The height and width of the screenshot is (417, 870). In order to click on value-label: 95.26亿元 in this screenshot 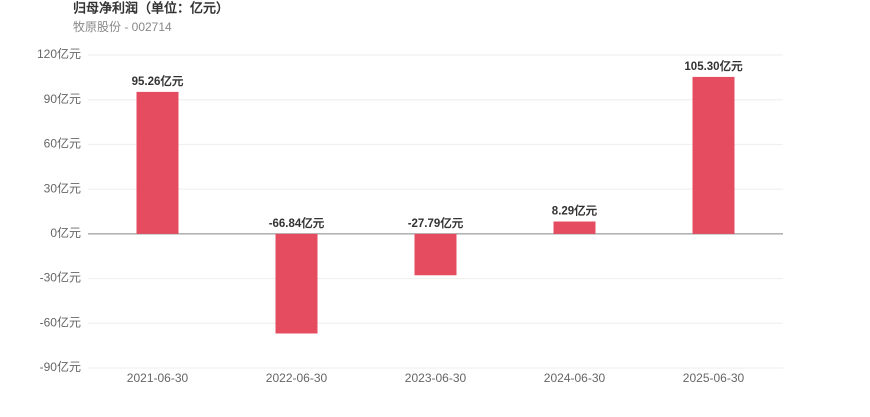, I will do `click(158, 81)`.